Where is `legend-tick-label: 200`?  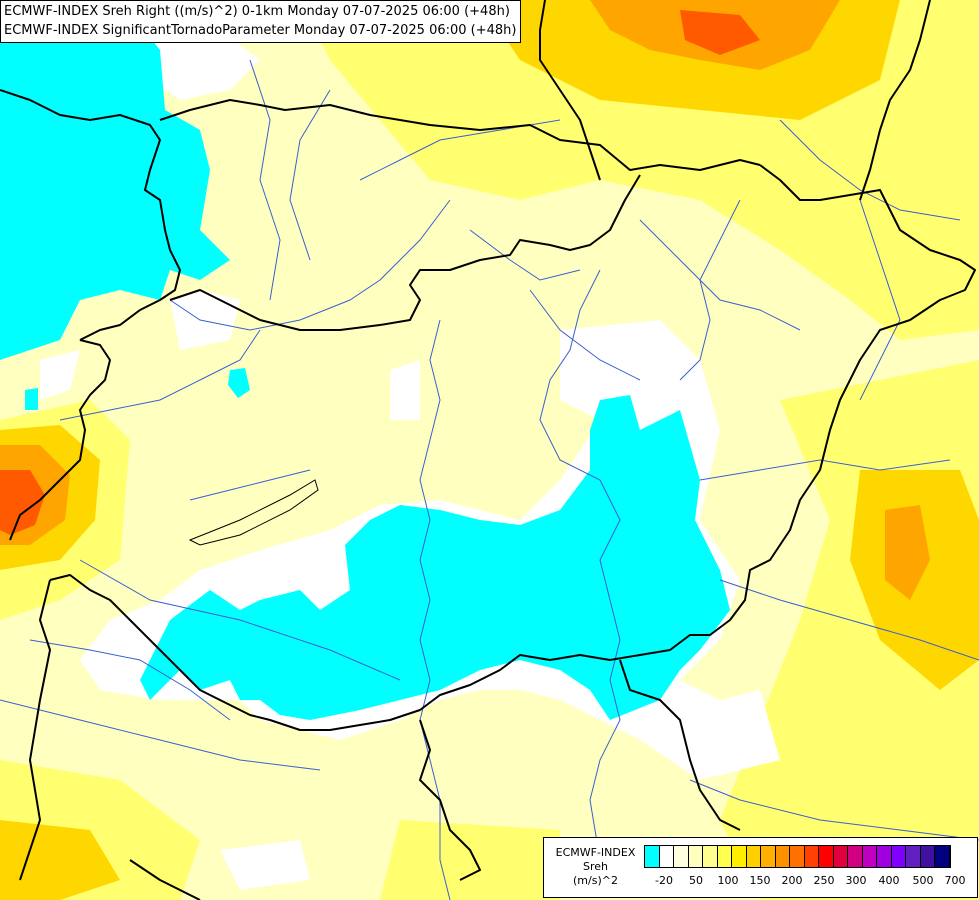
legend-tick-label: 200 is located at coordinates (792, 880).